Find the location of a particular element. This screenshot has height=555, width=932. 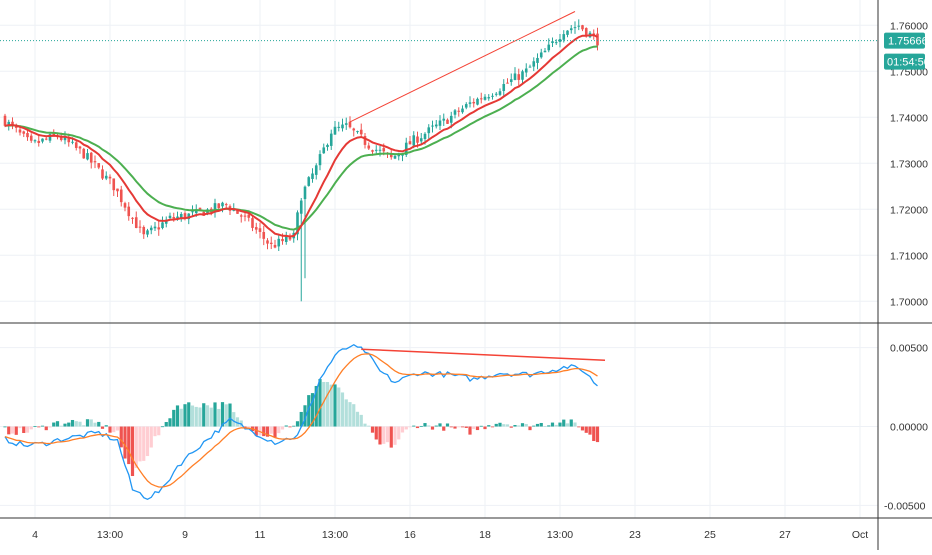

time-tick-label: 25 is located at coordinates (710, 535).